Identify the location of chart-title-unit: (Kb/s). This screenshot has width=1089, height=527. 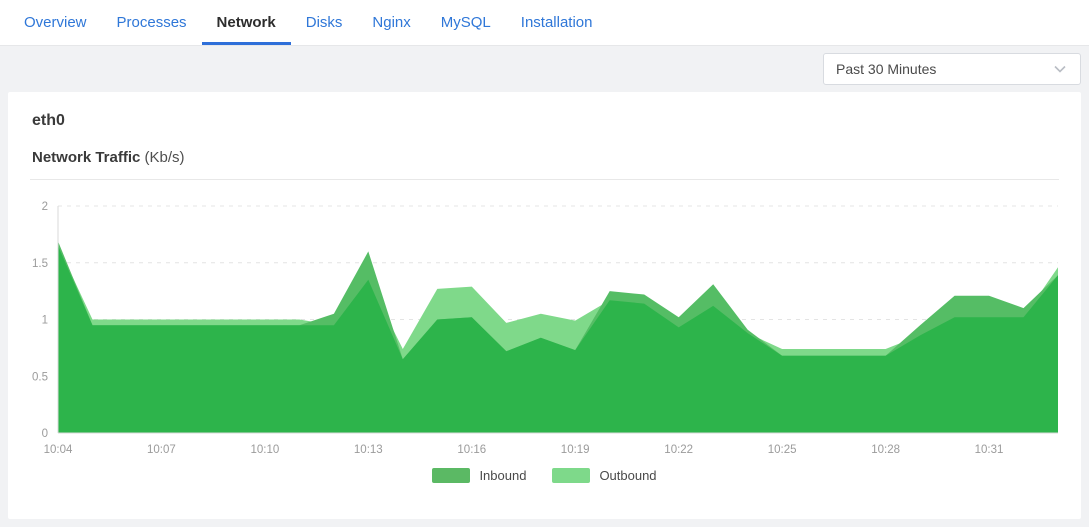
(164, 157).